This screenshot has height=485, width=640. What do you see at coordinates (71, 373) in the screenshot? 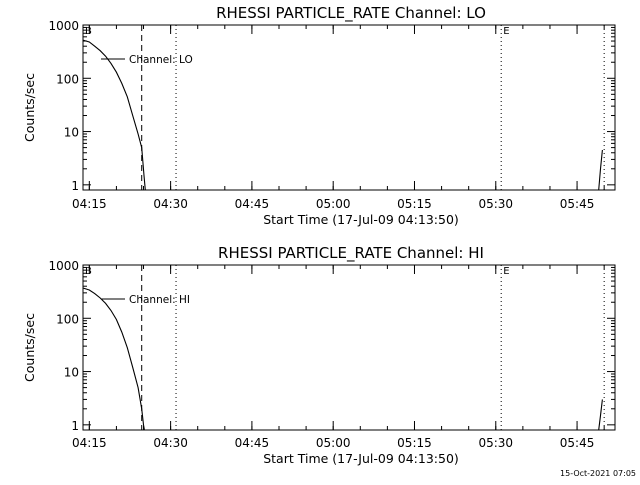
I see `panel-2-ytick-label: 10` at bounding box center [71, 373].